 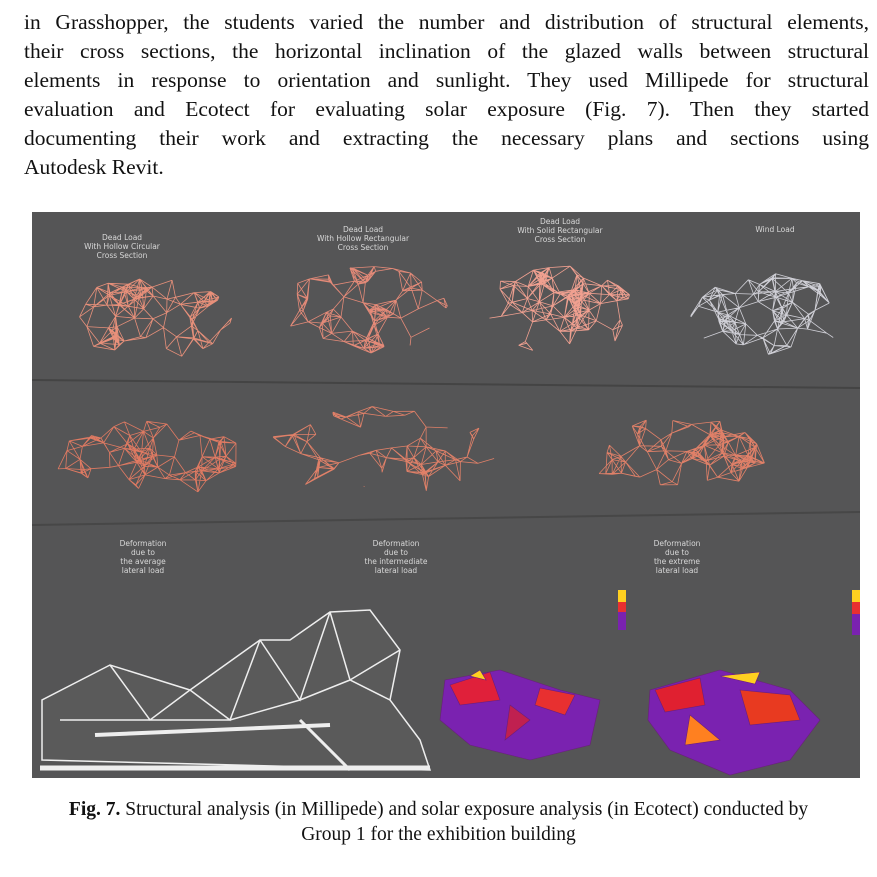 What do you see at coordinates (774, 229) in the screenshot?
I see `figure-label: Wind Load` at bounding box center [774, 229].